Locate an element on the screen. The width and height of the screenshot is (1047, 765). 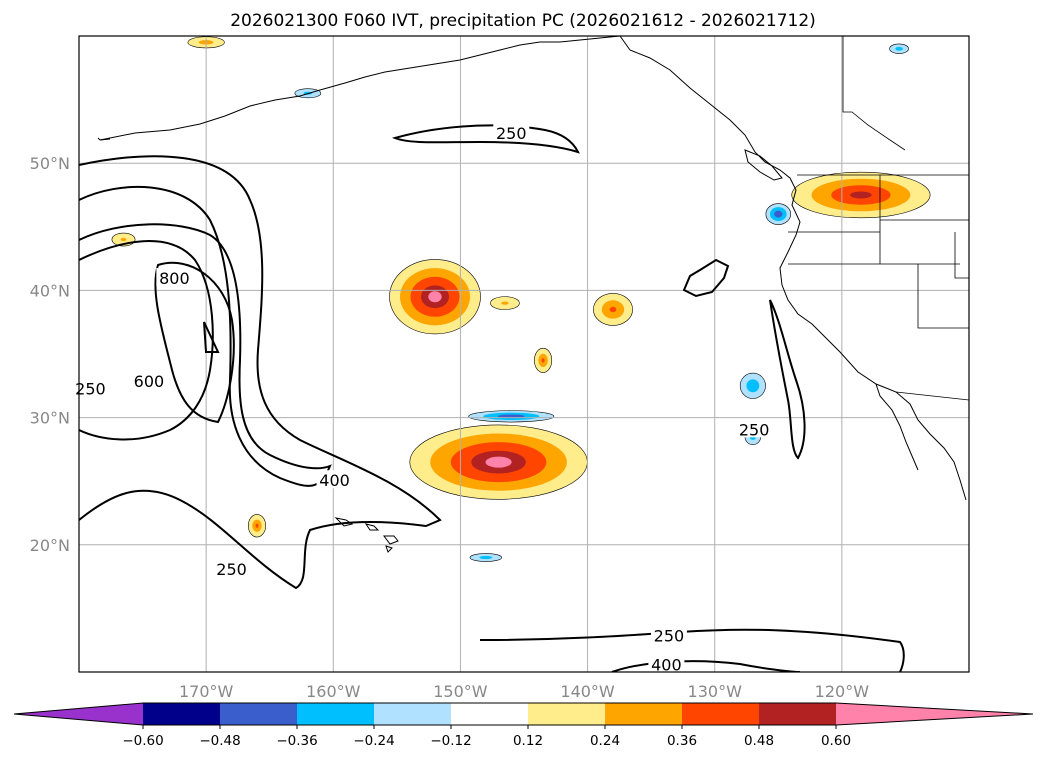
lon-tick-label-0: 170°W is located at coordinates (206, 691).